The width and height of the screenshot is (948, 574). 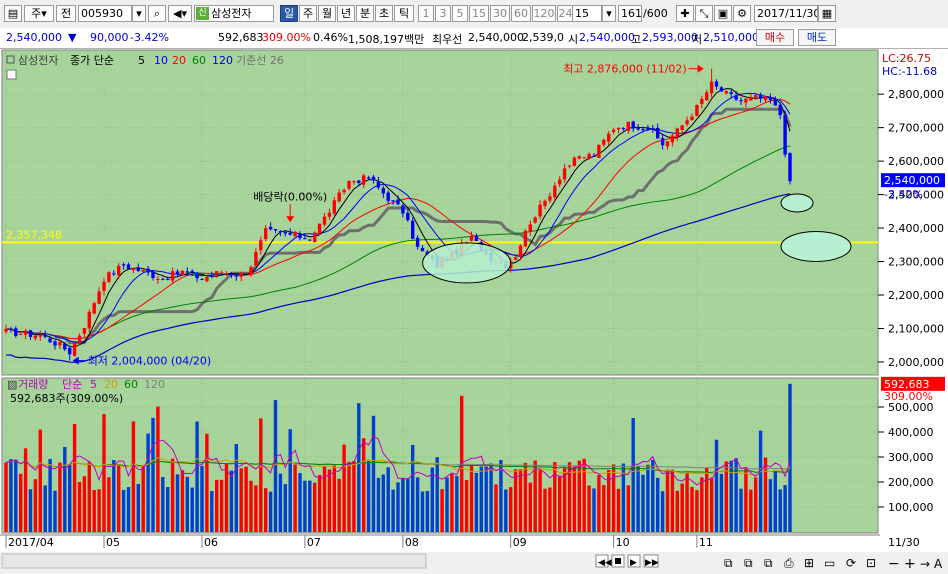 What do you see at coordinates (748, 563) in the screenshot?
I see `split-icon: ⧉` at bounding box center [748, 563].